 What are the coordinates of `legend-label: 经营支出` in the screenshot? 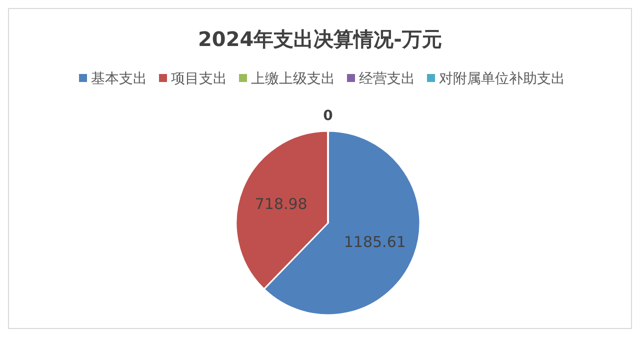 It's located at (387, 79).